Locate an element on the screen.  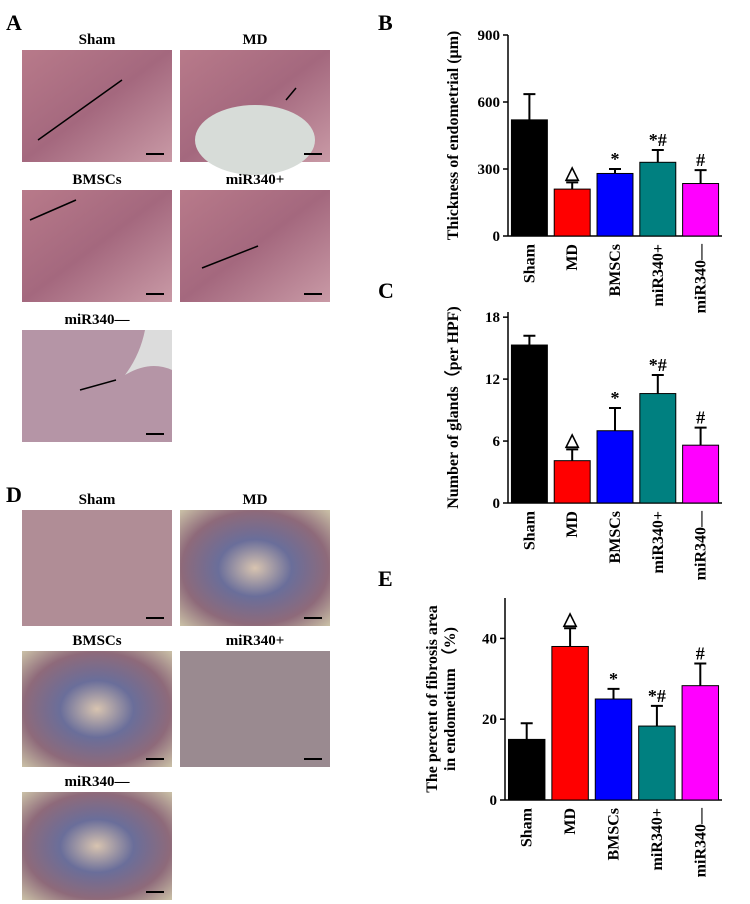
y-axis-label: The percent of fibrosis area is located at coordinates (432, 699).